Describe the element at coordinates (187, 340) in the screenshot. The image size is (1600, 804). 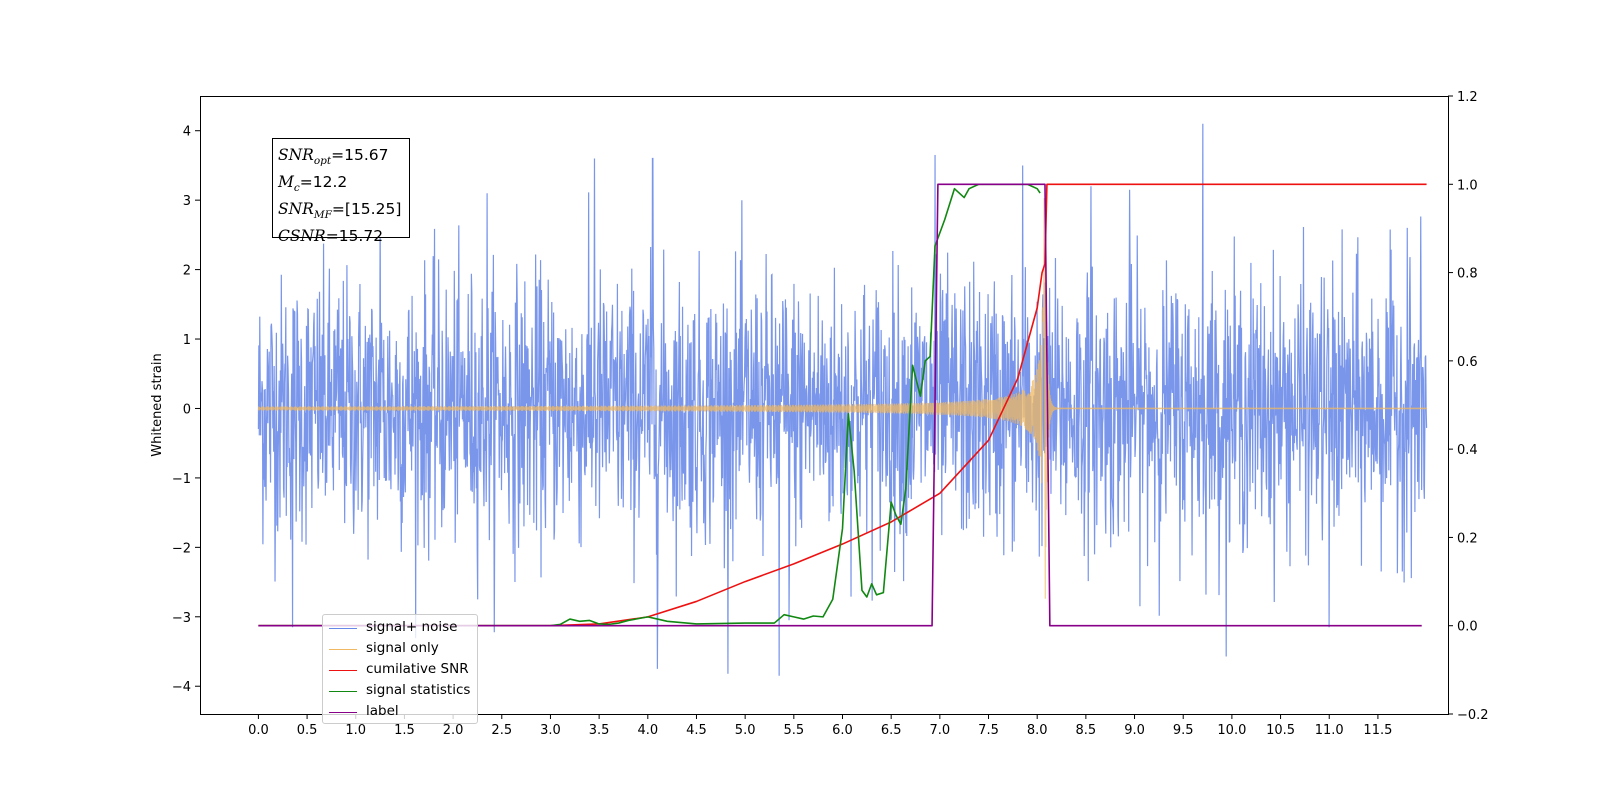
I see `y-tick-label: 1` at that location.